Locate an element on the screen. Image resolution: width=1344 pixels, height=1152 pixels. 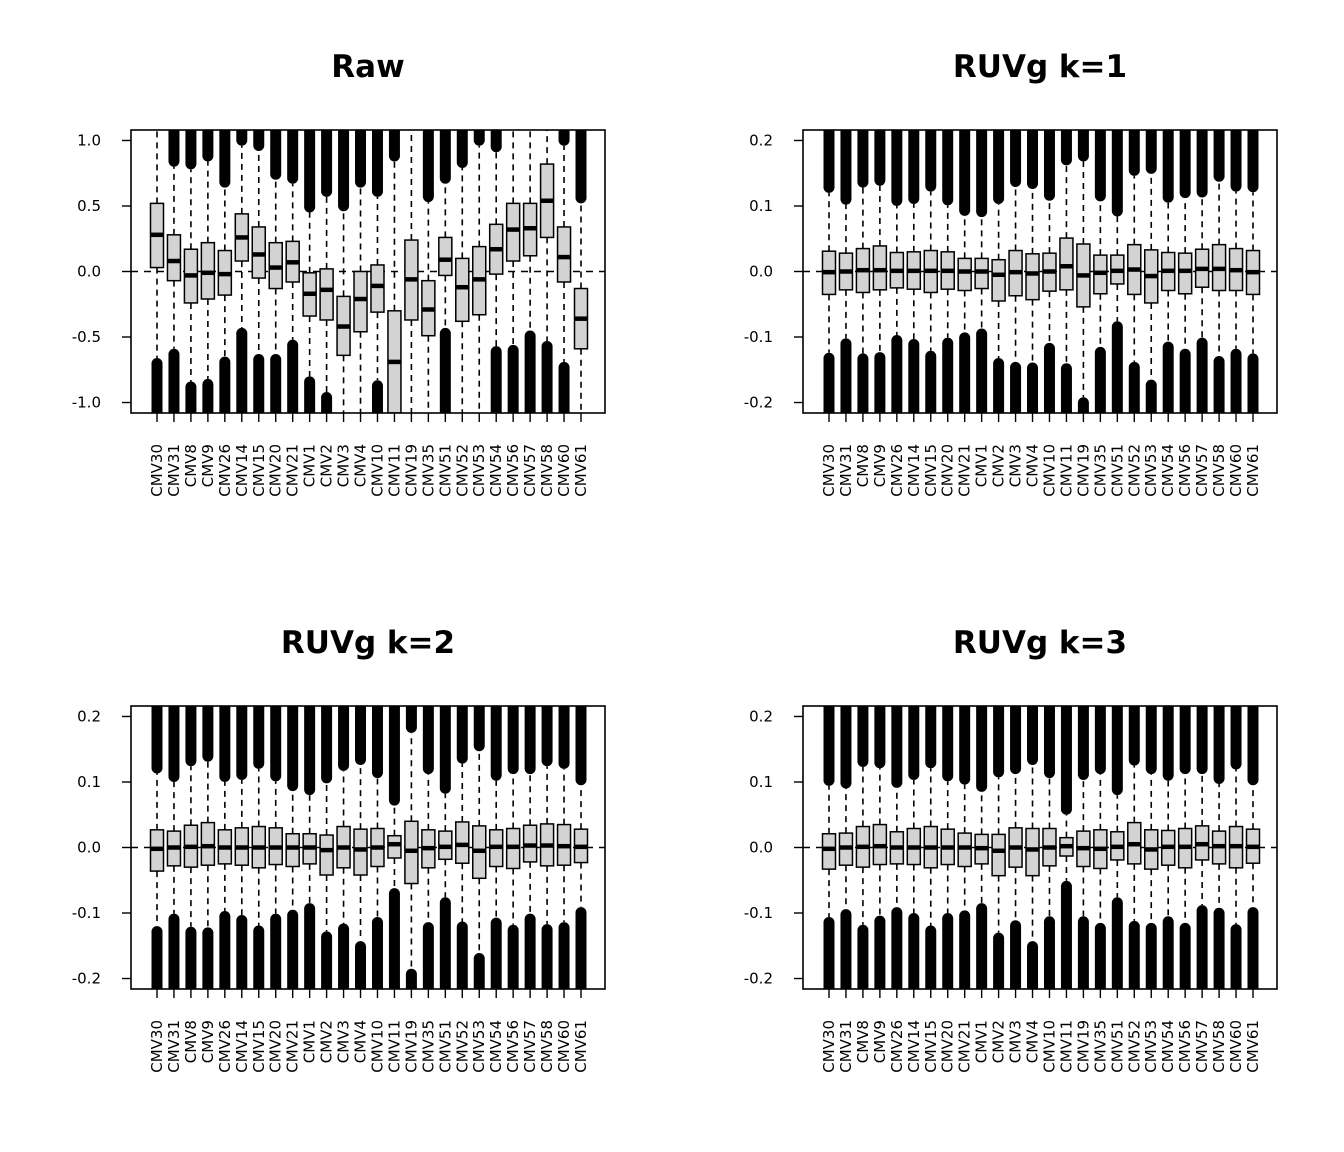
y-tick-label: 0.1 is located at coordinates (761, 206).